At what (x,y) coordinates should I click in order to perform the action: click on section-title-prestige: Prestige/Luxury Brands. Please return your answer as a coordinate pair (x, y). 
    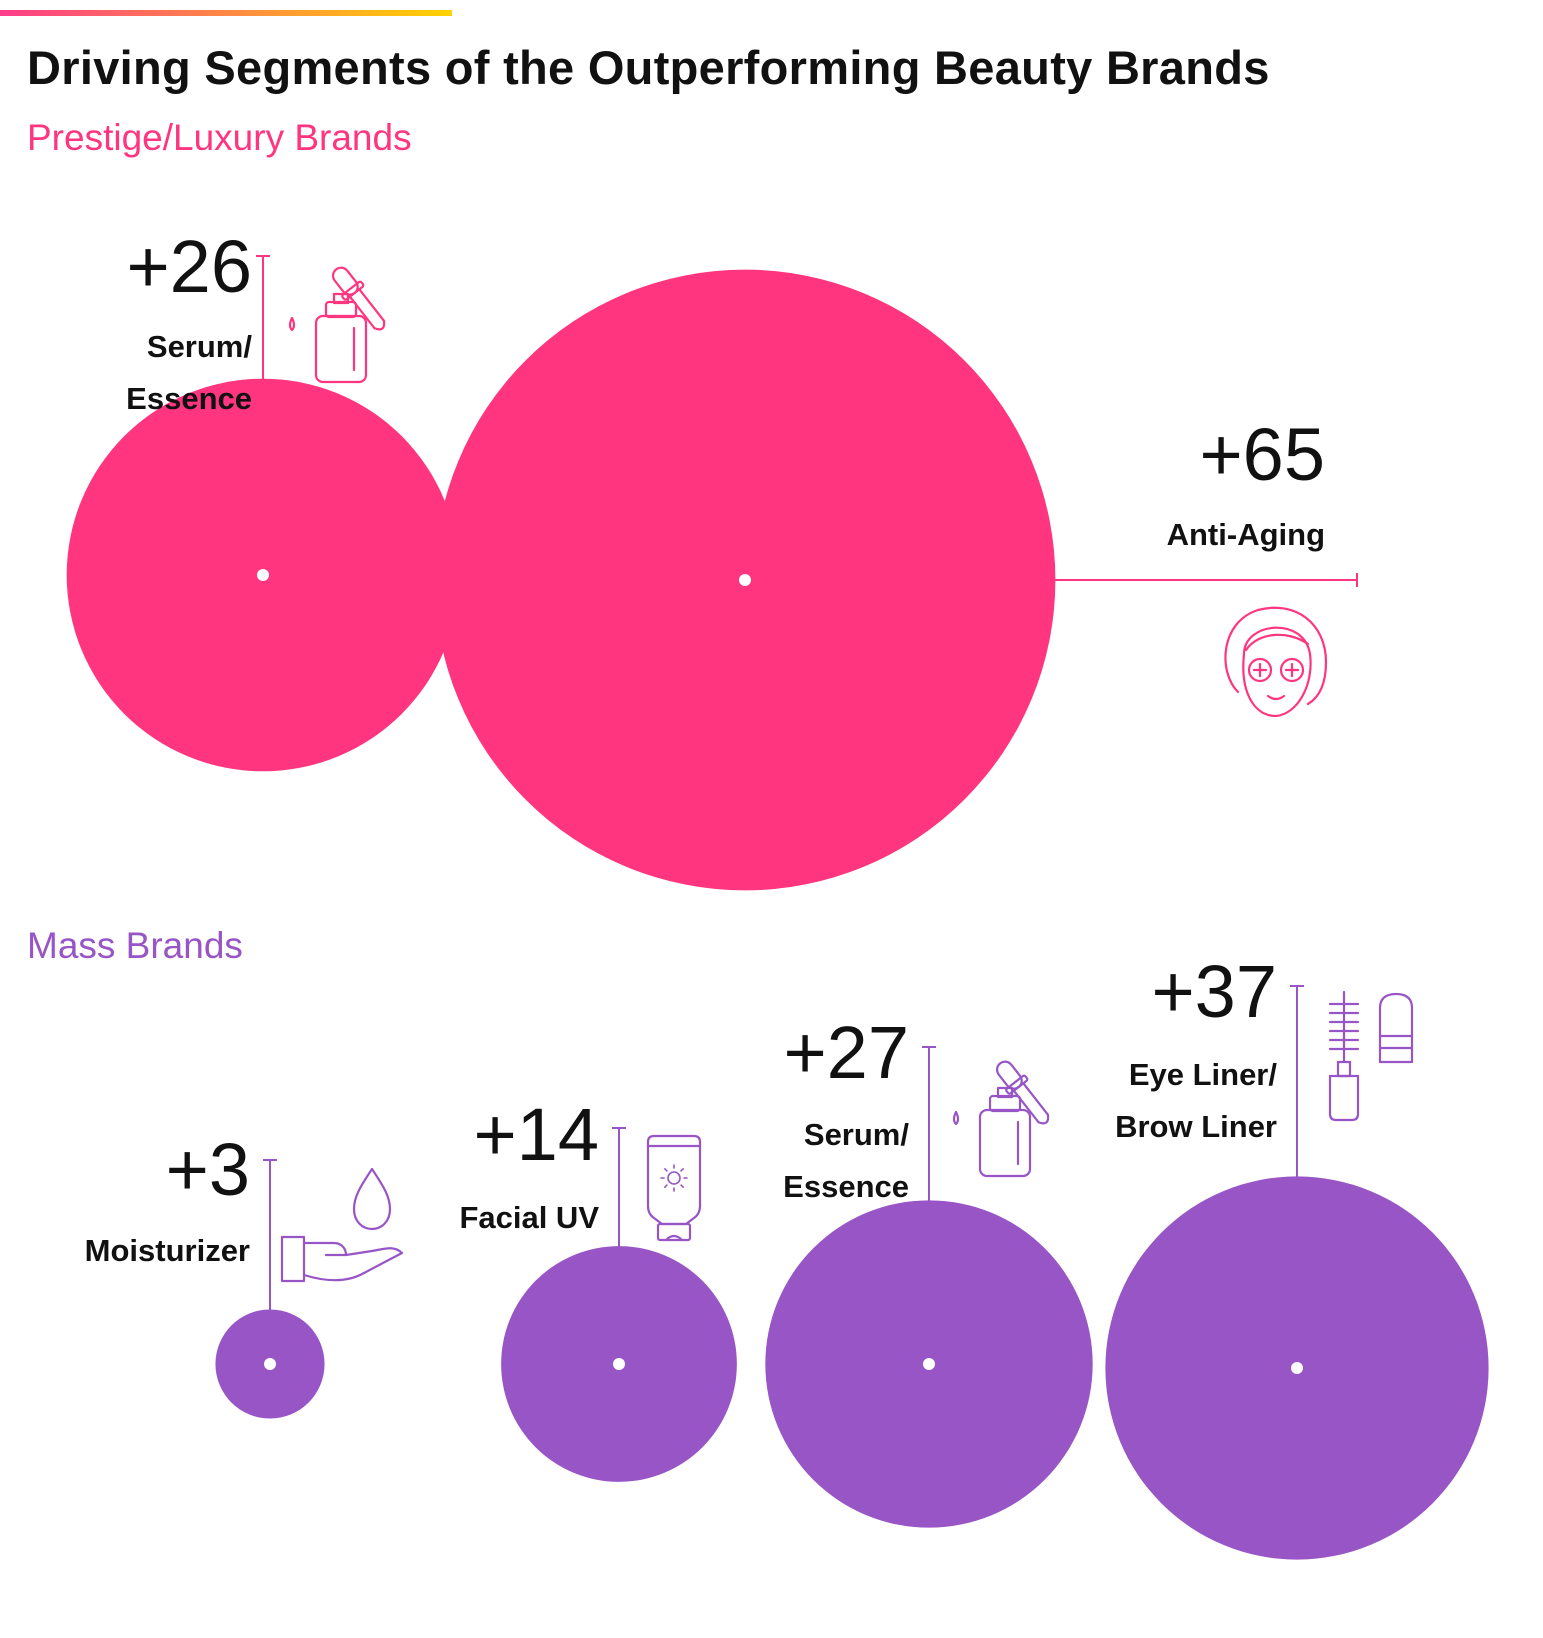
    Looking at the image, I should click on (219, 137).